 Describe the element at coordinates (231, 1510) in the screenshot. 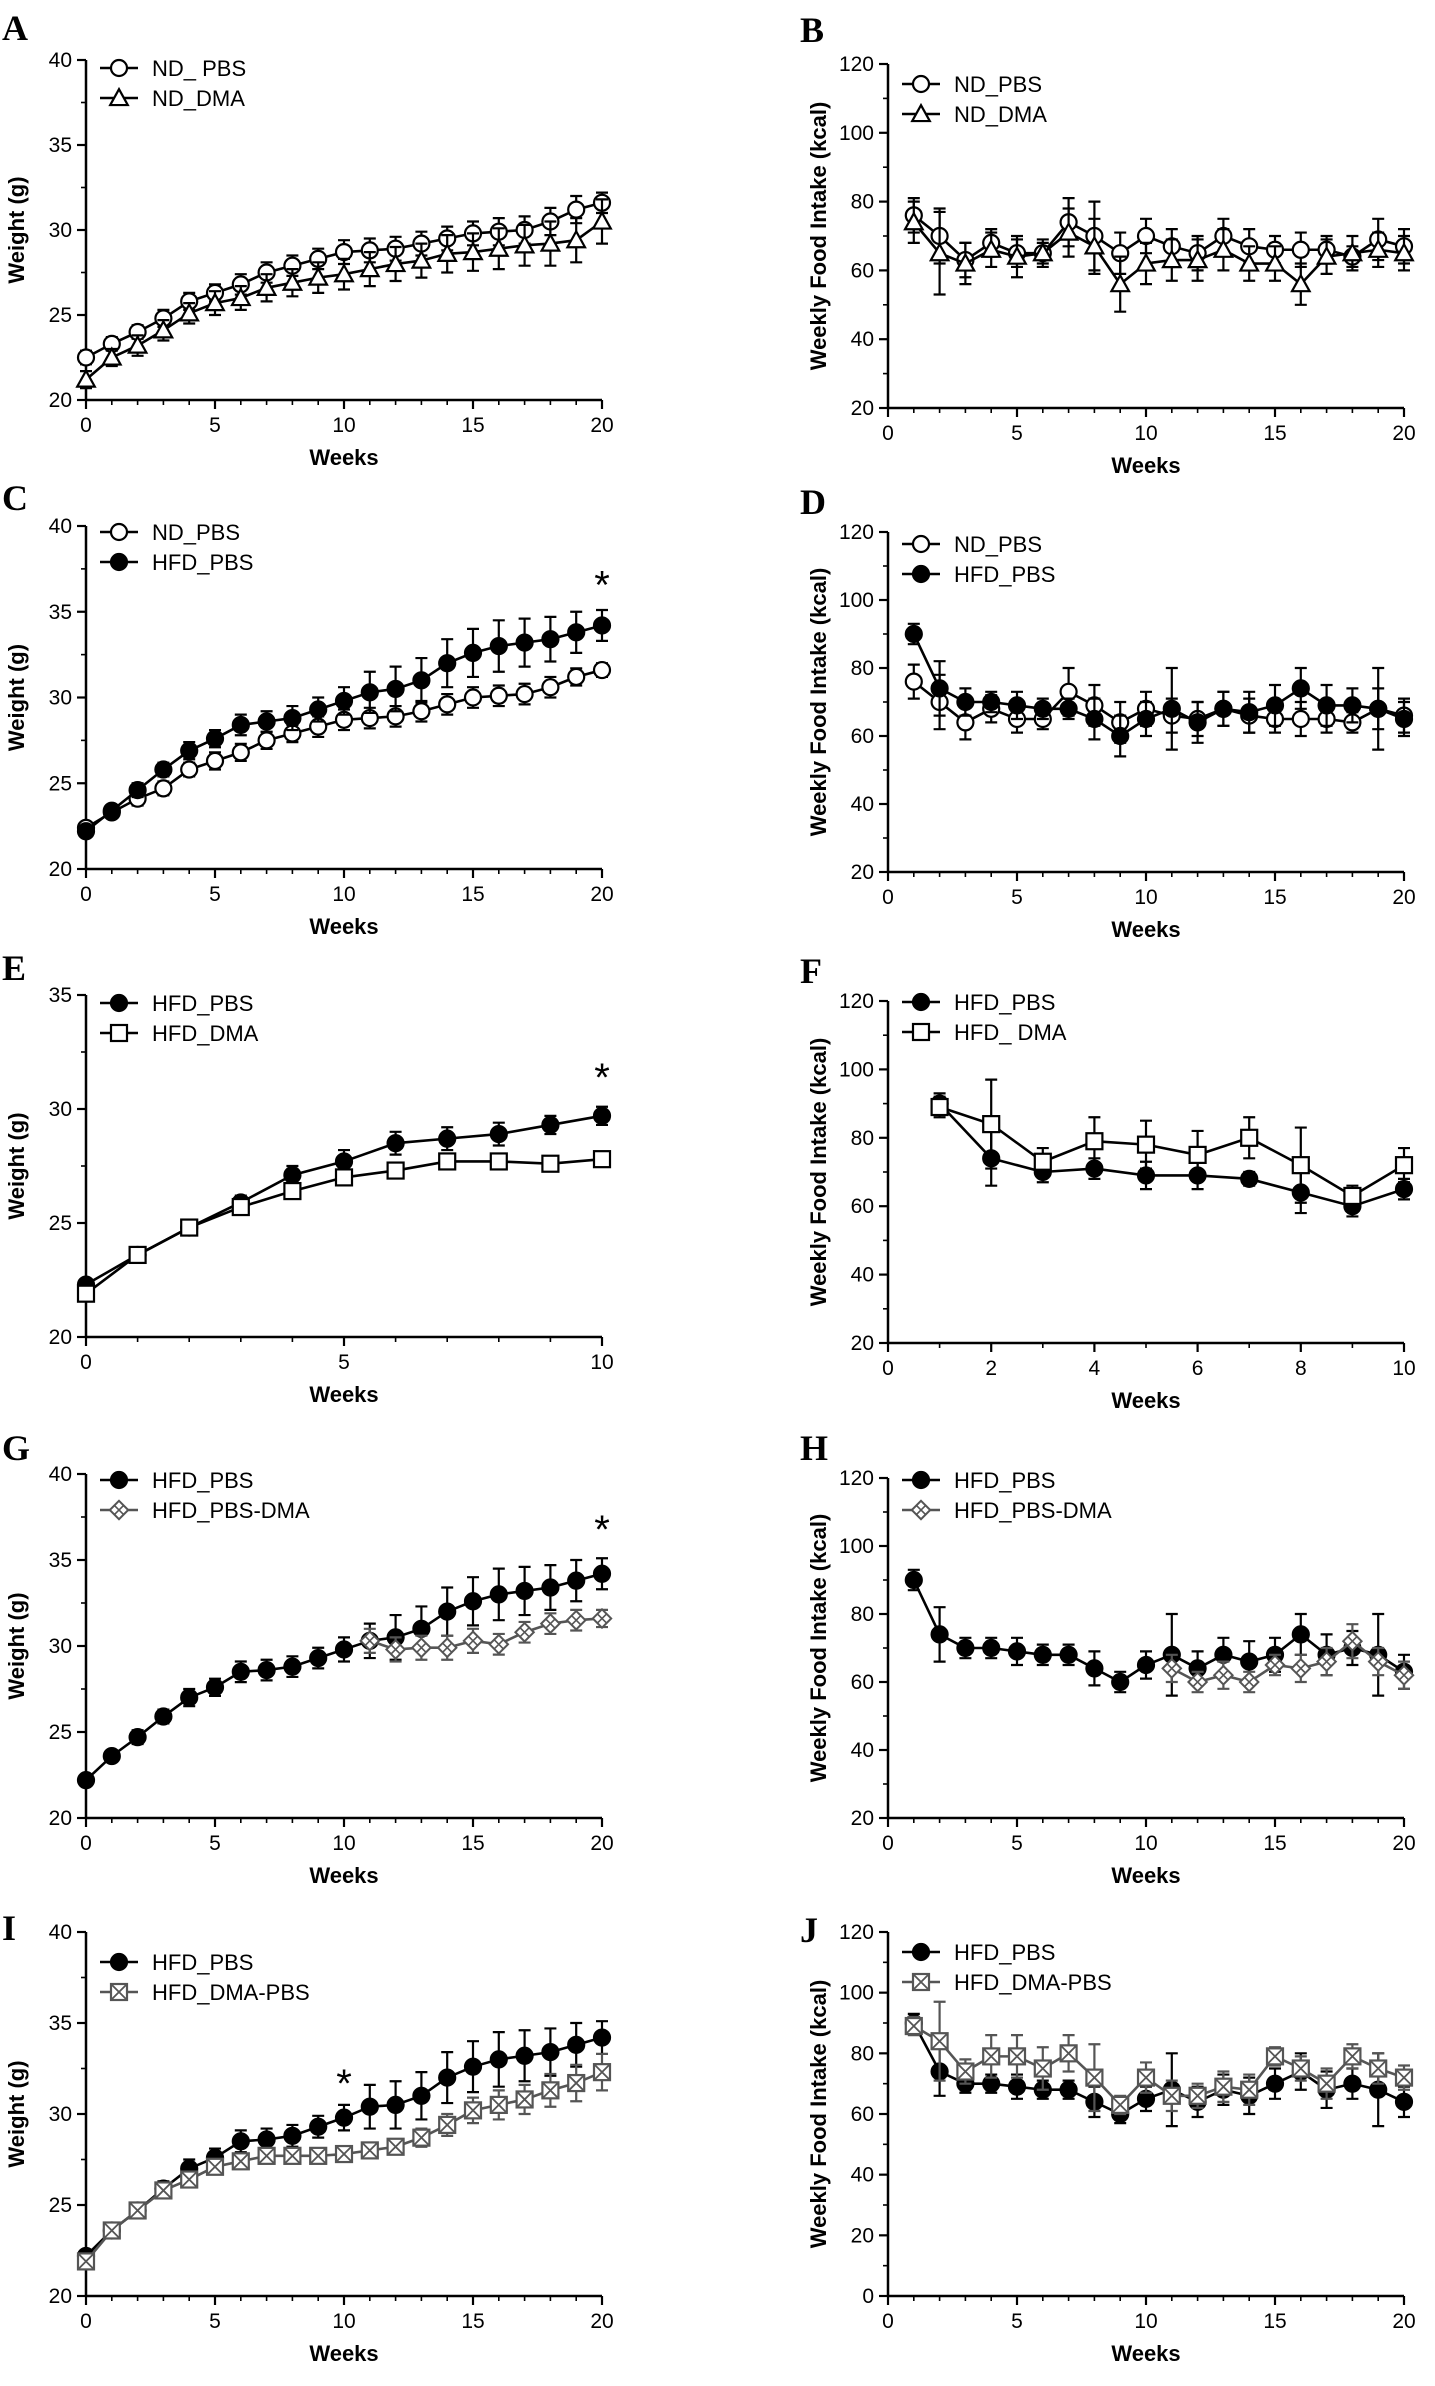

I see `panel-g-legend-label: HFD_PBS-DMA` at that location.